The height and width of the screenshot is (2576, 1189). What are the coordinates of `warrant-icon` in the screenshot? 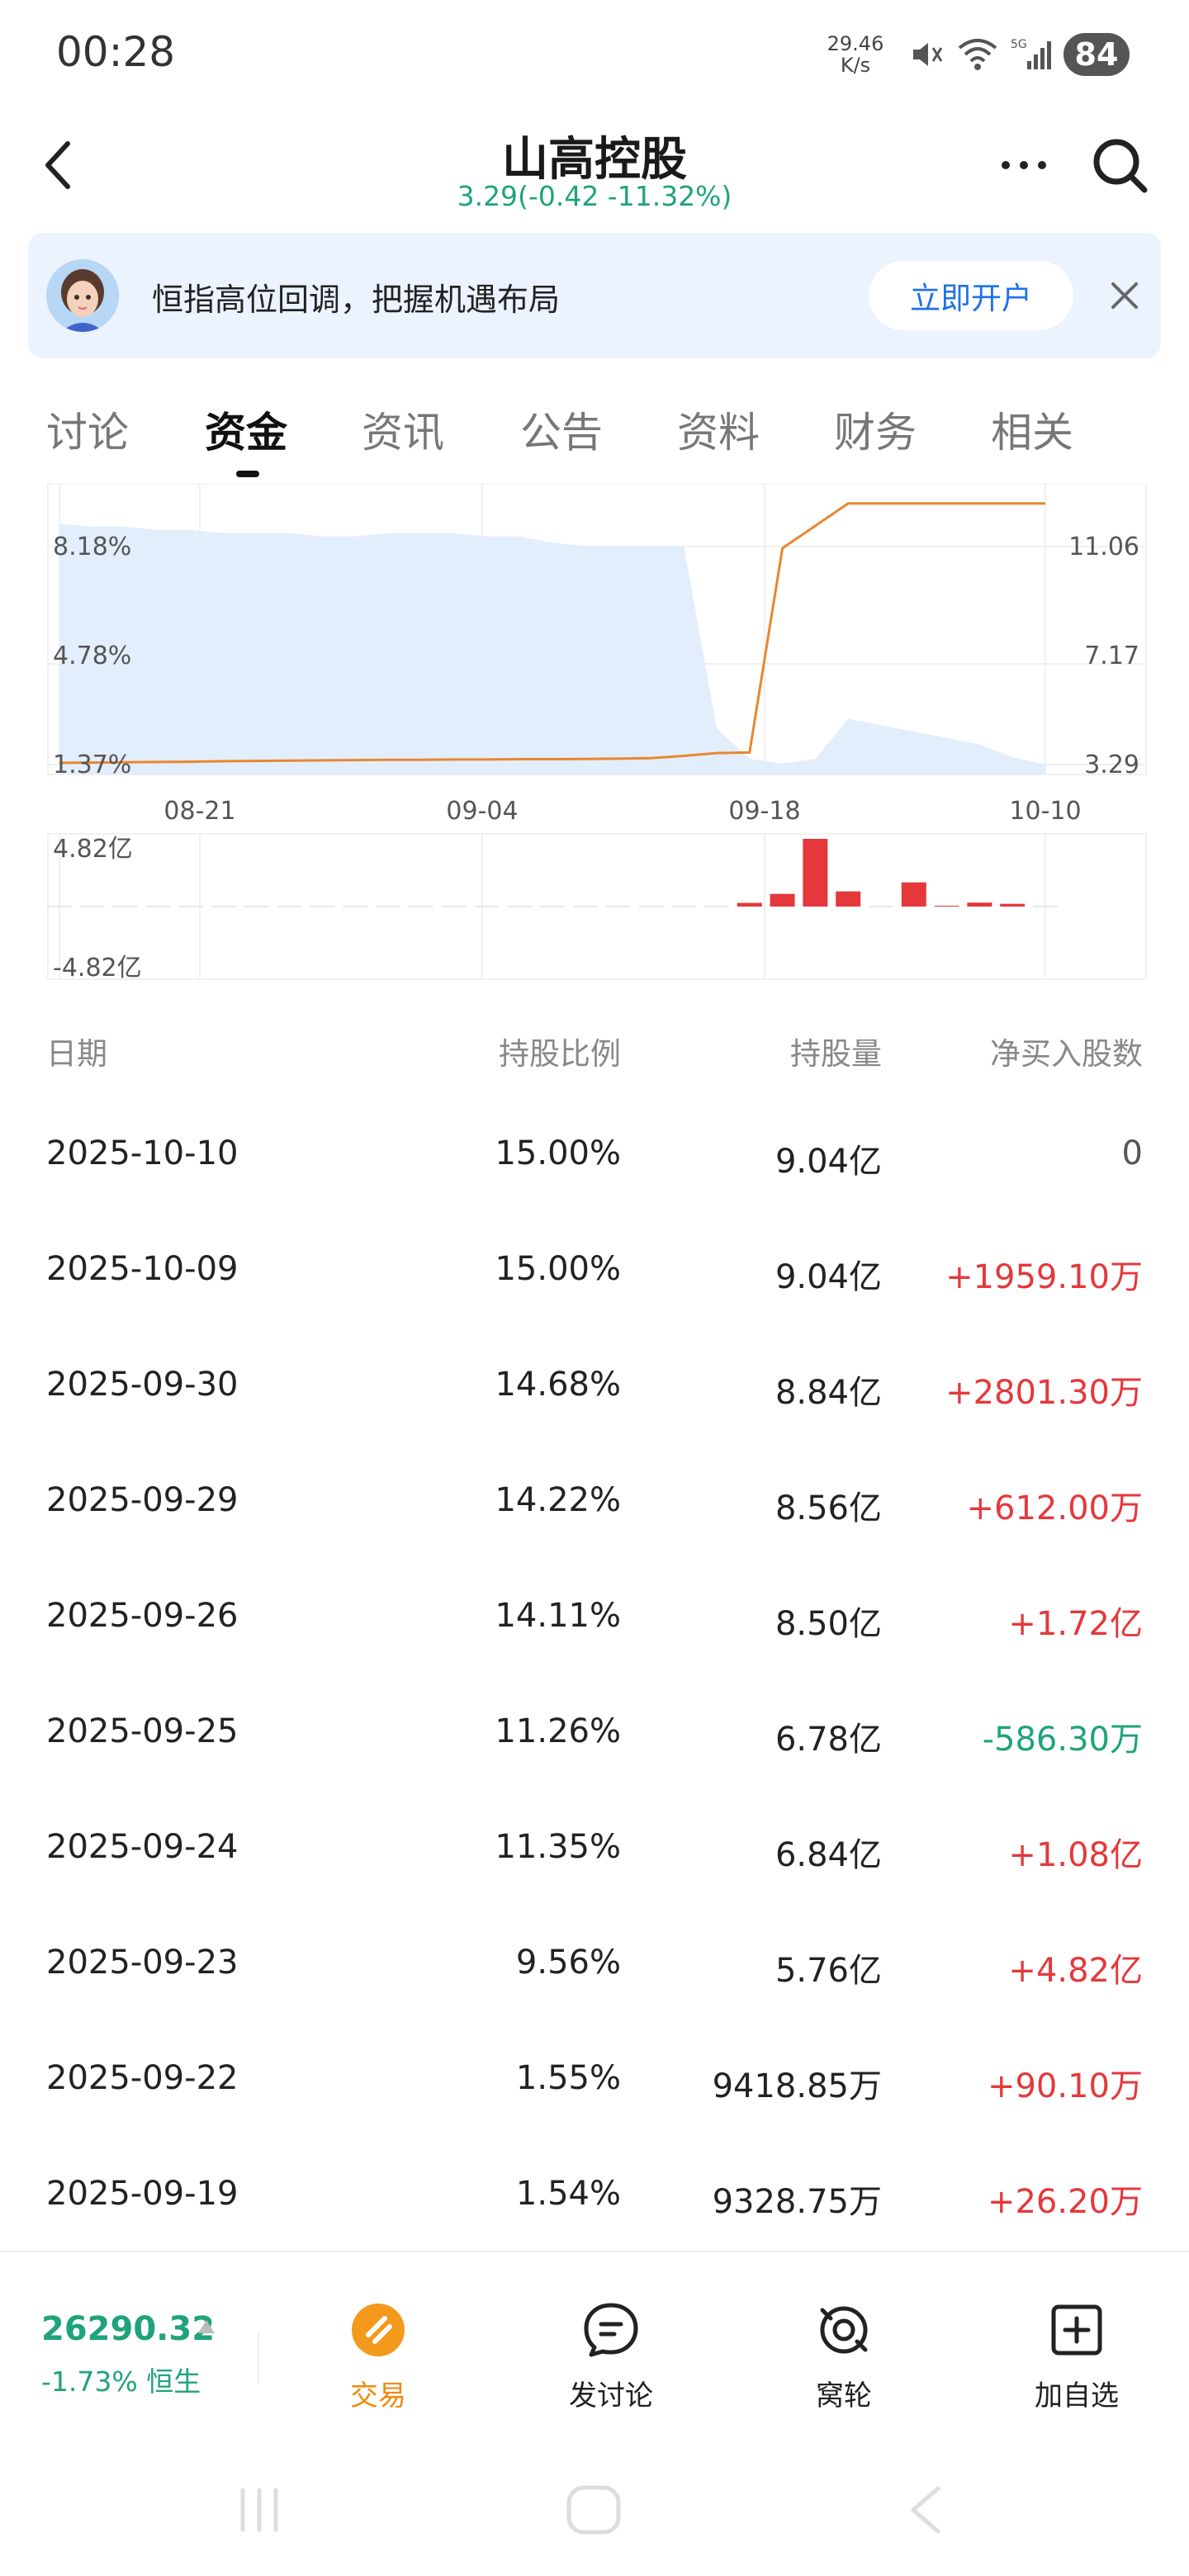 It's located at (844, 2330).